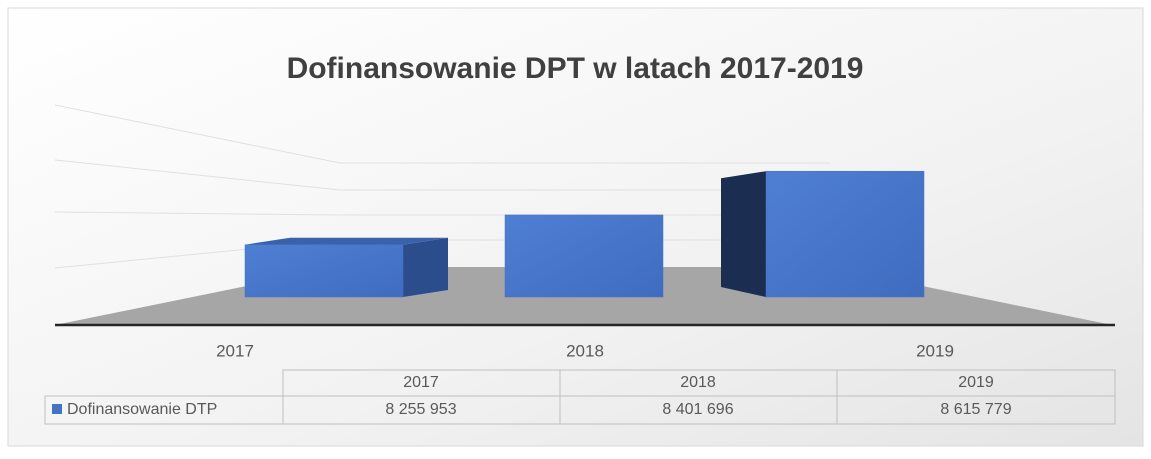 This screenshot has height=459, width=1151. What do you see at coordinates (346, 241) in the screenshot?
I see `bar-top` at bounding box center [346, 241].